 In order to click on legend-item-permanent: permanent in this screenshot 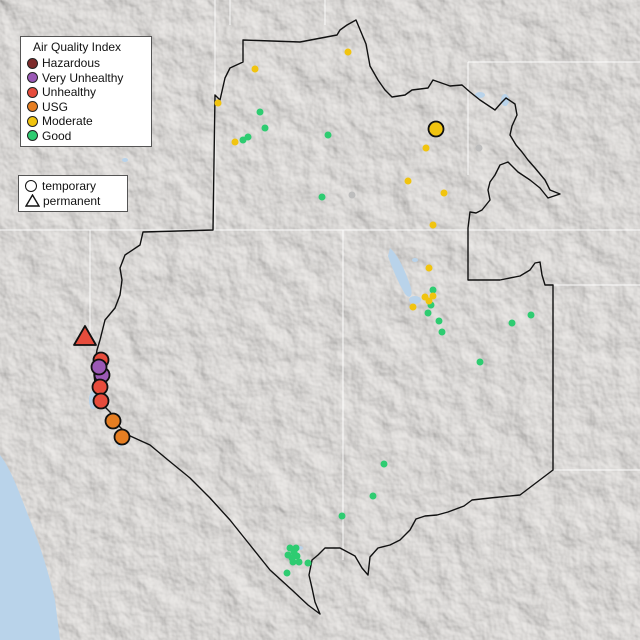, I will do `click(73, 201)`.